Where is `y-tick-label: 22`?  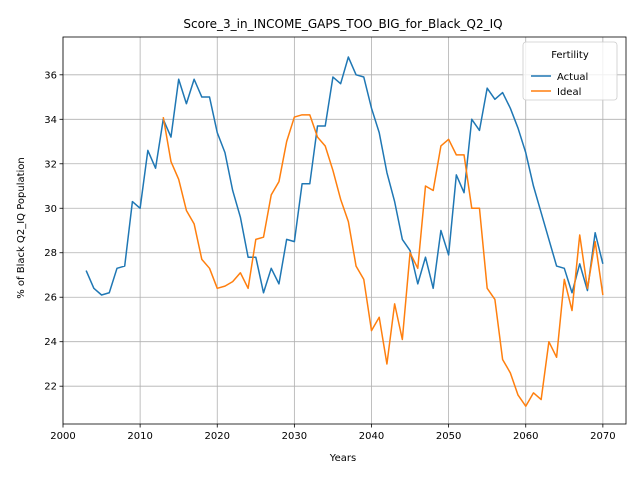 y-tick-label: 22 is located at coordinates (50, 387).